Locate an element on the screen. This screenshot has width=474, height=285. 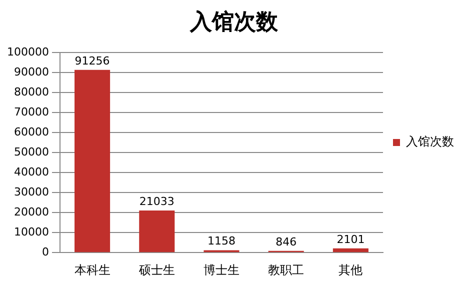
x-tick-label: 其他 is located at coordinates (350, 269).